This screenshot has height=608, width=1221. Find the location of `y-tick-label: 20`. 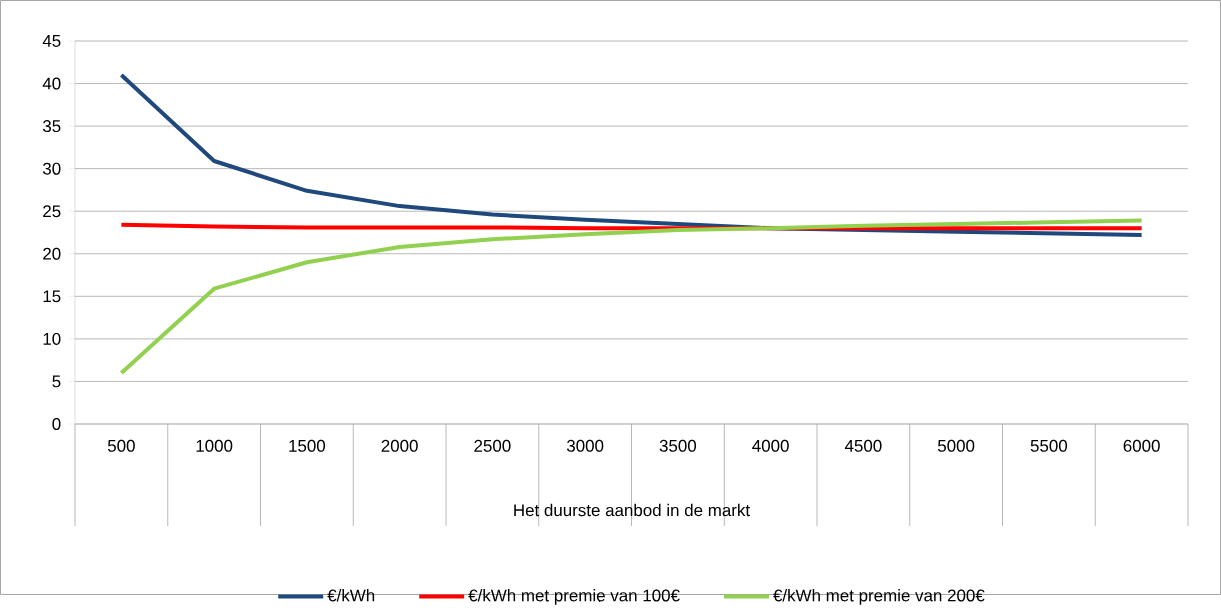

y-tick-label: 20 is located at coordinates (52, 253).